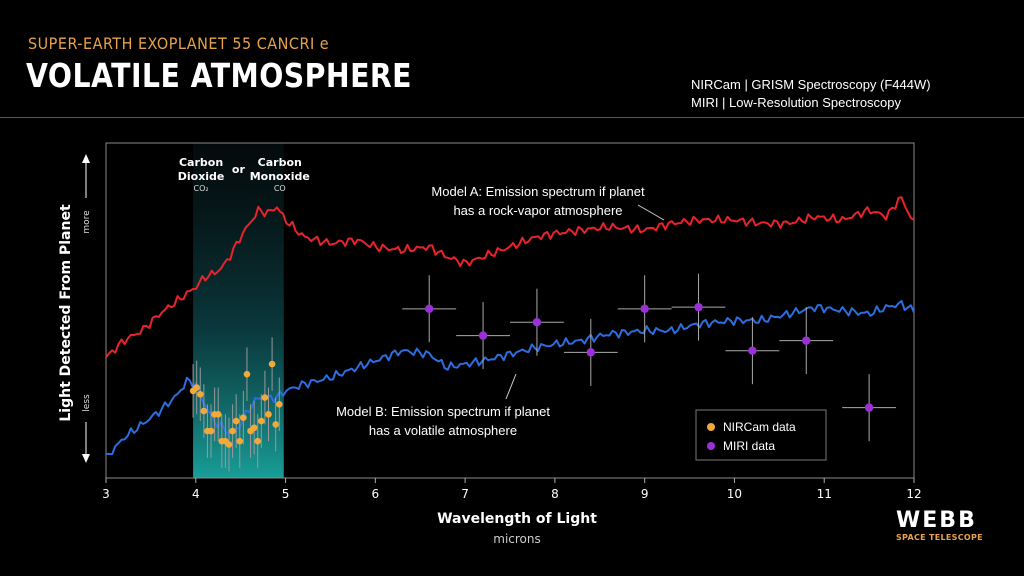  What do you see at coordinates (512, 489) in the screenshot?
I see `x-axis-ticks: 3 4 5 6 7 8 9 10 11 12` at bounding box center [512, 489].